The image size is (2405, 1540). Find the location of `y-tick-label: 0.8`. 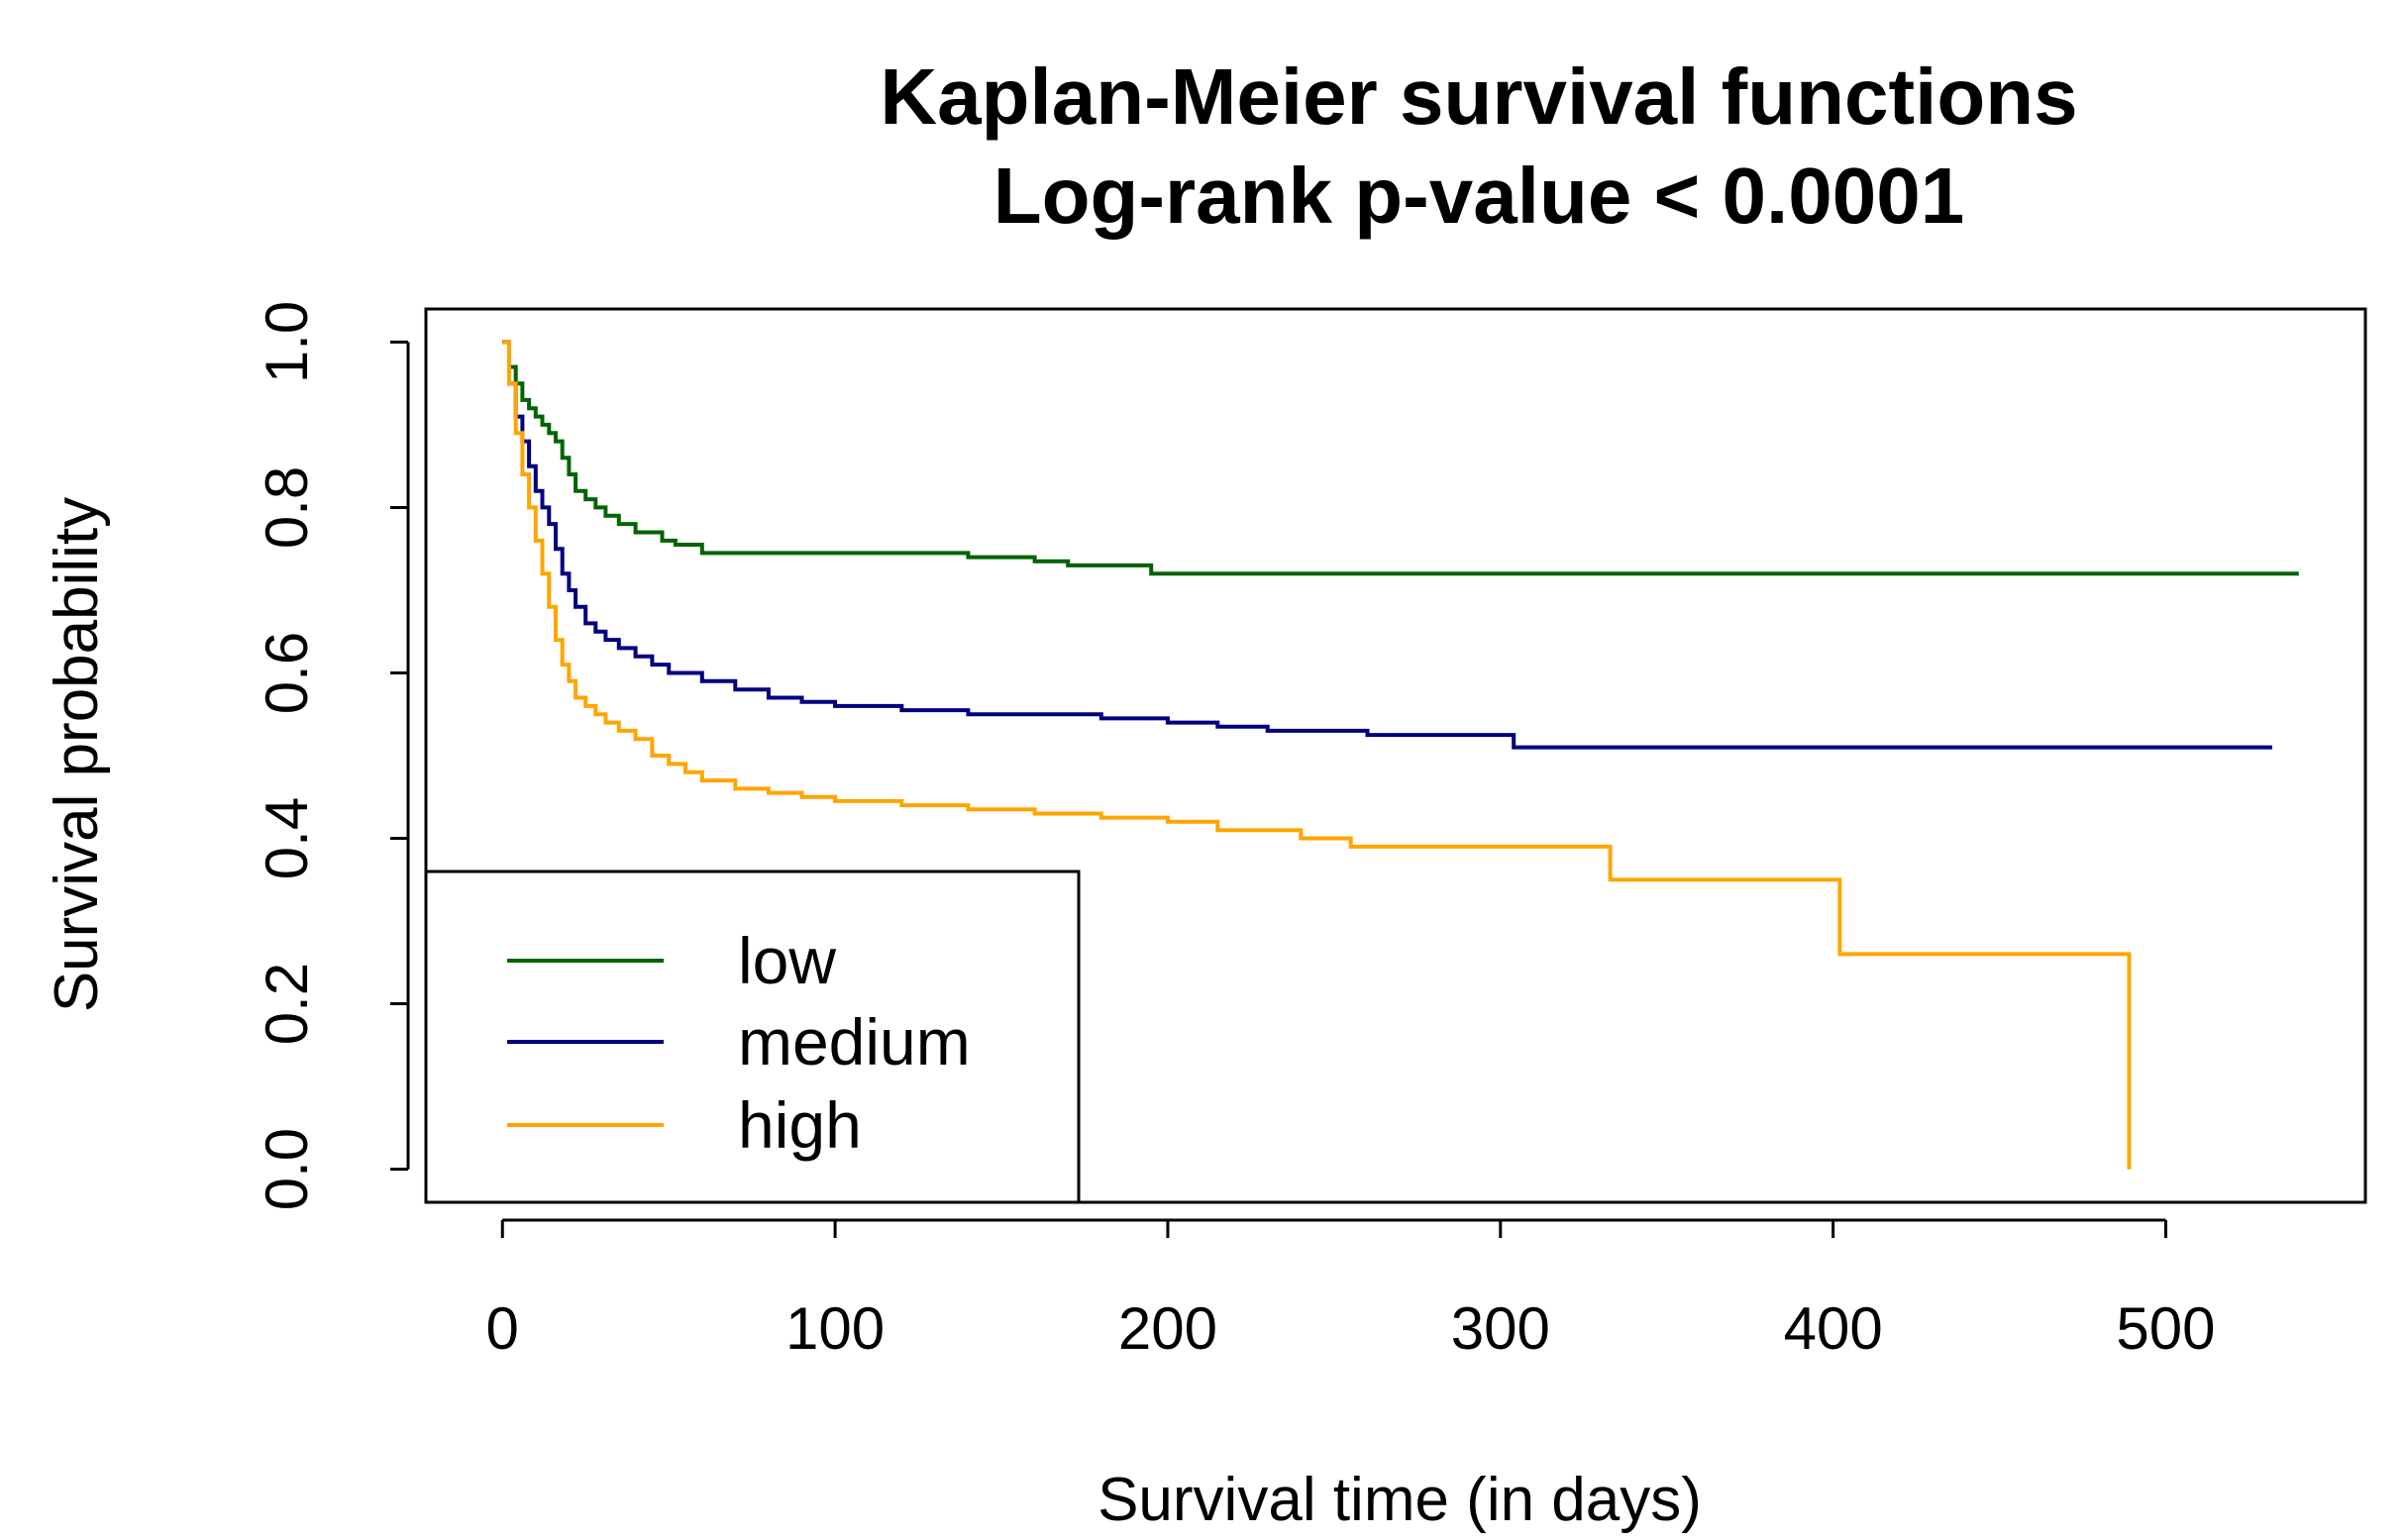

y-tick-label: 0.8 is located at coordinates (287, 508).